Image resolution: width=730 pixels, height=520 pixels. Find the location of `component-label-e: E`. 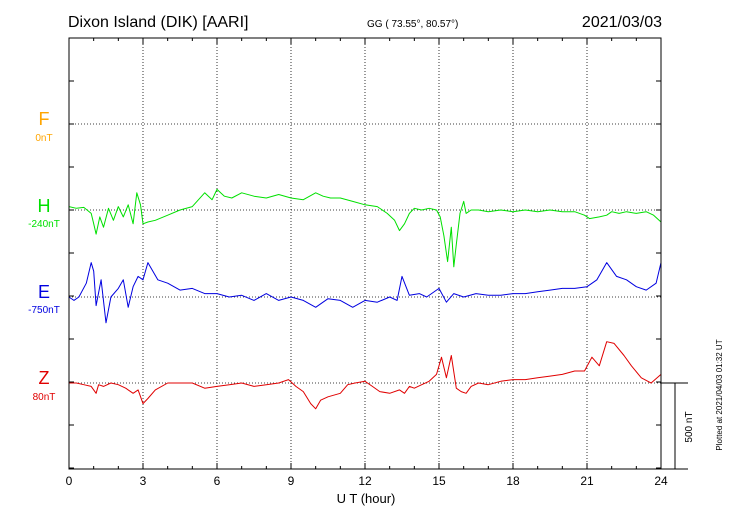

component-label-e: E is located at coordinates (44, 292).